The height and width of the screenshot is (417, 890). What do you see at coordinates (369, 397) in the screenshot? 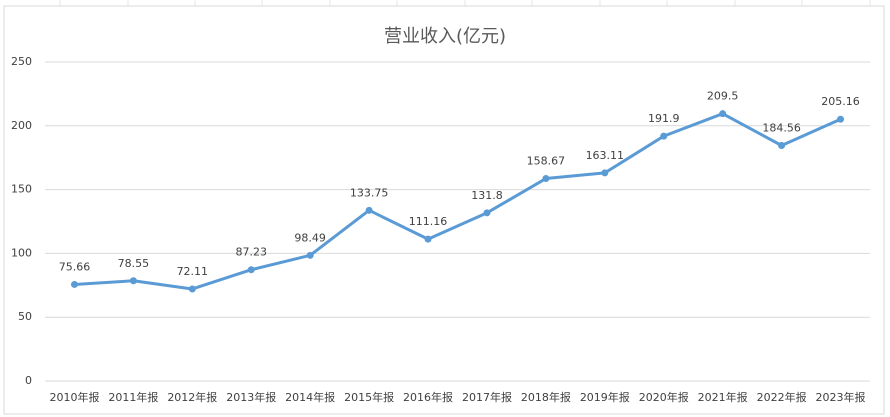
I see `x-tick-label: 2015年报` at bounding box center [369, 397].